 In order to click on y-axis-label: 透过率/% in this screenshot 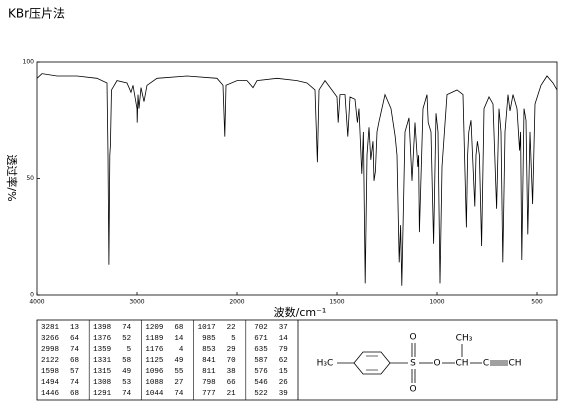, I will do `click(12, 177)`.